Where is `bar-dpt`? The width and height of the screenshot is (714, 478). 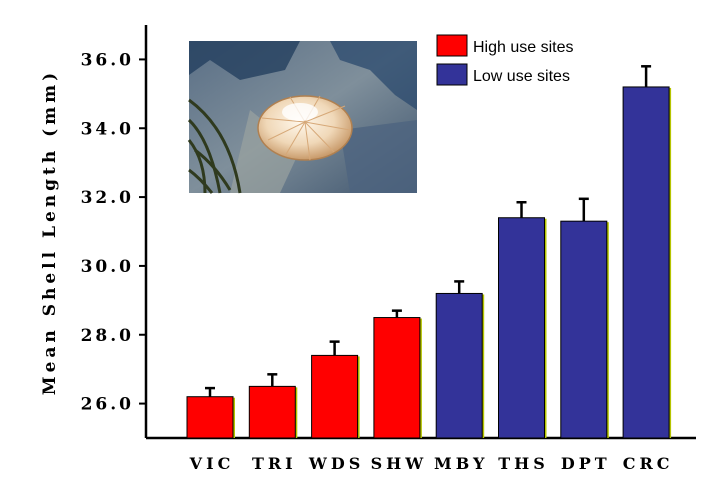 bar-dpt is located at coordinates (584, 329).